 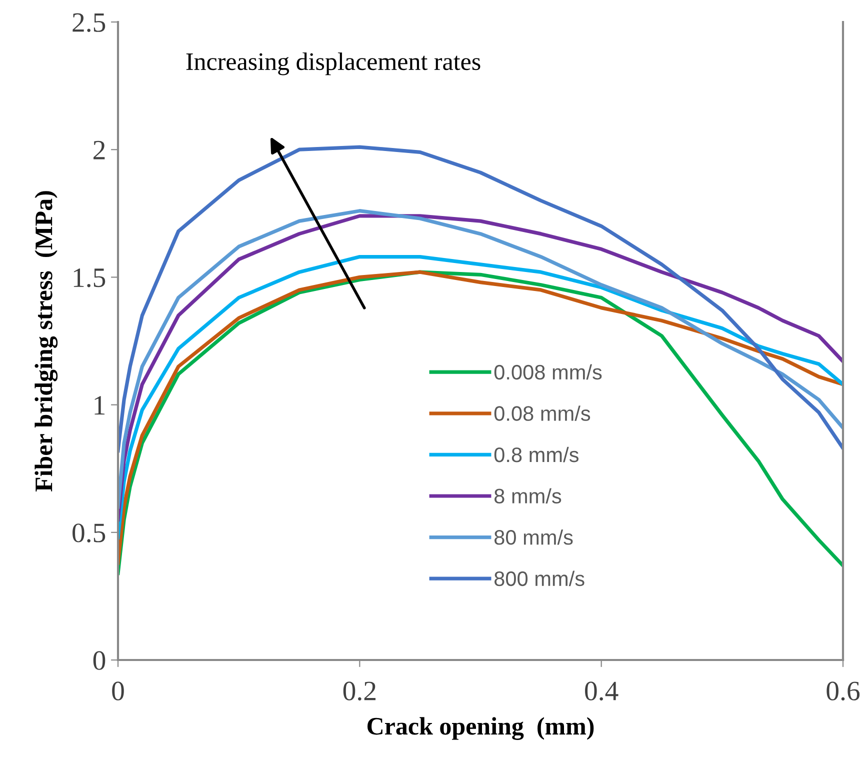 I want to click on y-tick-label: 2.5, so click(x=89, y=22).